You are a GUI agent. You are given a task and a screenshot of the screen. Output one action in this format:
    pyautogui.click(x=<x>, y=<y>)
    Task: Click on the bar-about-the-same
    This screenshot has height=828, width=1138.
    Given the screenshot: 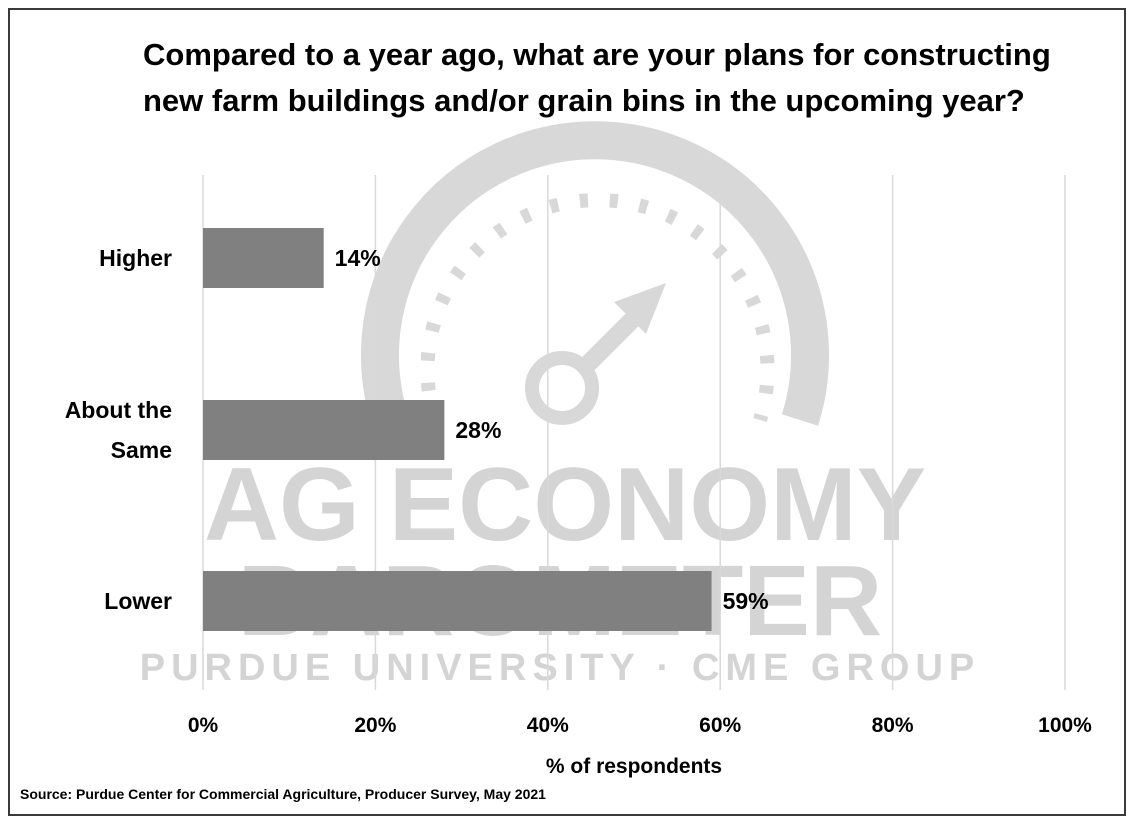 What is the action you would take?
    pyautogui.click(x=324, y=430)
    